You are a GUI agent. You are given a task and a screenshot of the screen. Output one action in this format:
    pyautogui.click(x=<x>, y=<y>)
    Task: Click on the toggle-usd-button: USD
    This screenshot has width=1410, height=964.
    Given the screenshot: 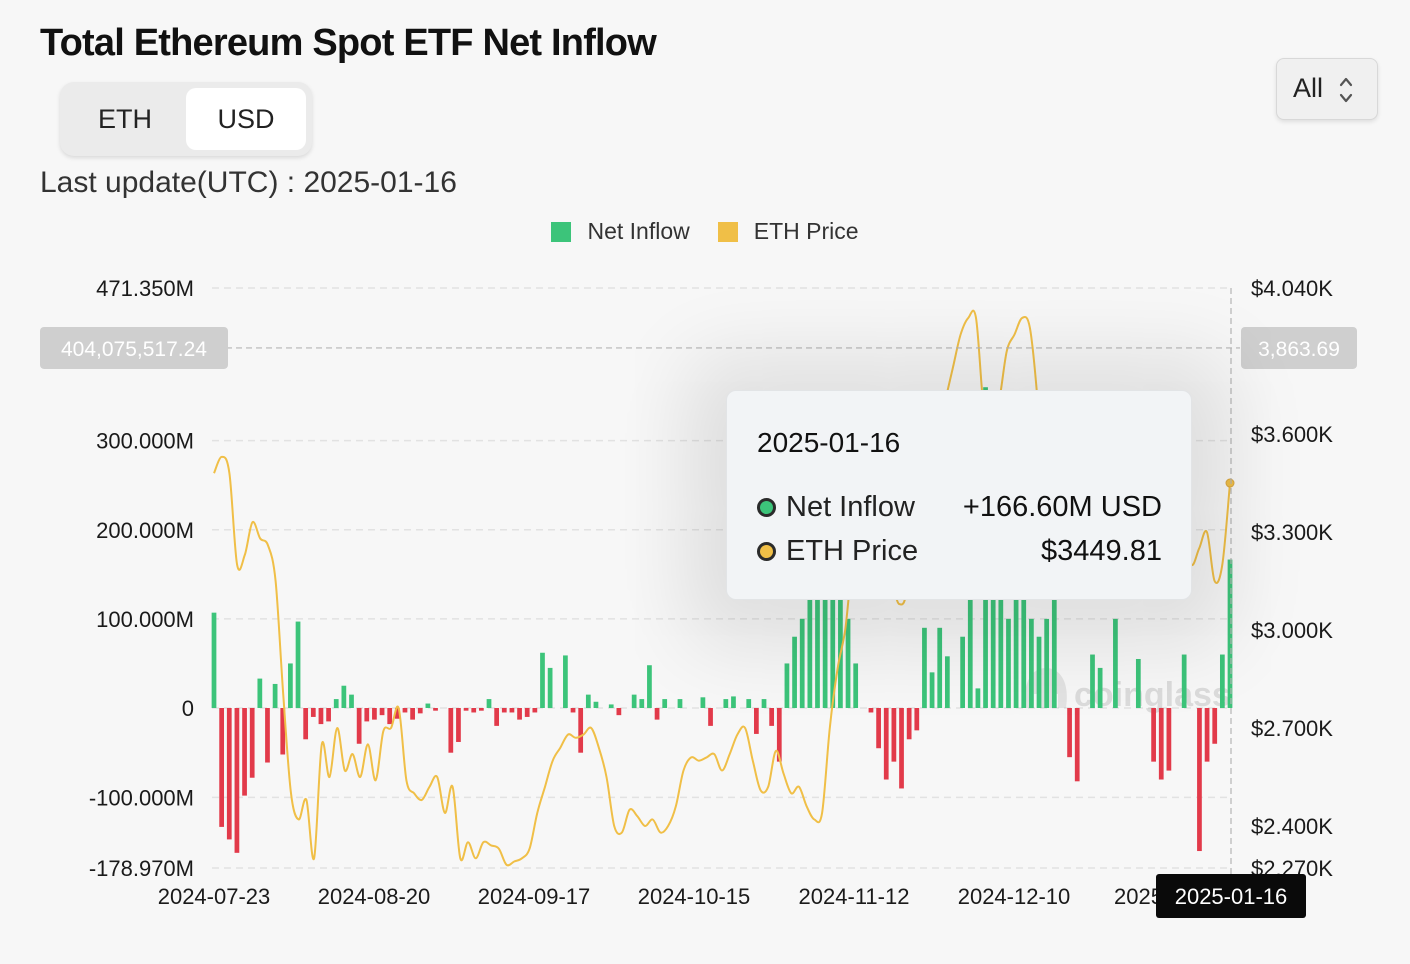 What is the action you would take?
    pyautogui.click(x=246, y=119)
    